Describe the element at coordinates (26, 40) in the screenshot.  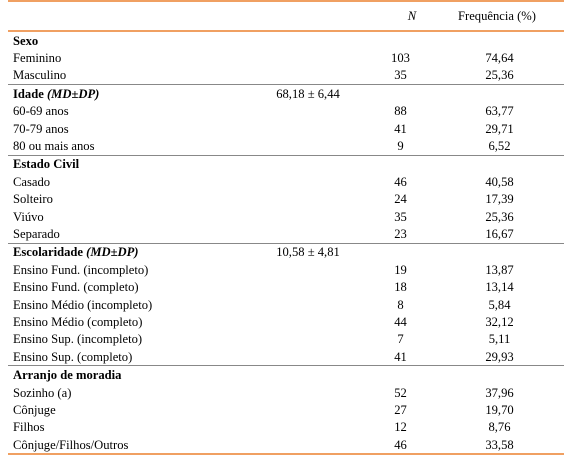
I see `section-title-text: Sexo` at that location.